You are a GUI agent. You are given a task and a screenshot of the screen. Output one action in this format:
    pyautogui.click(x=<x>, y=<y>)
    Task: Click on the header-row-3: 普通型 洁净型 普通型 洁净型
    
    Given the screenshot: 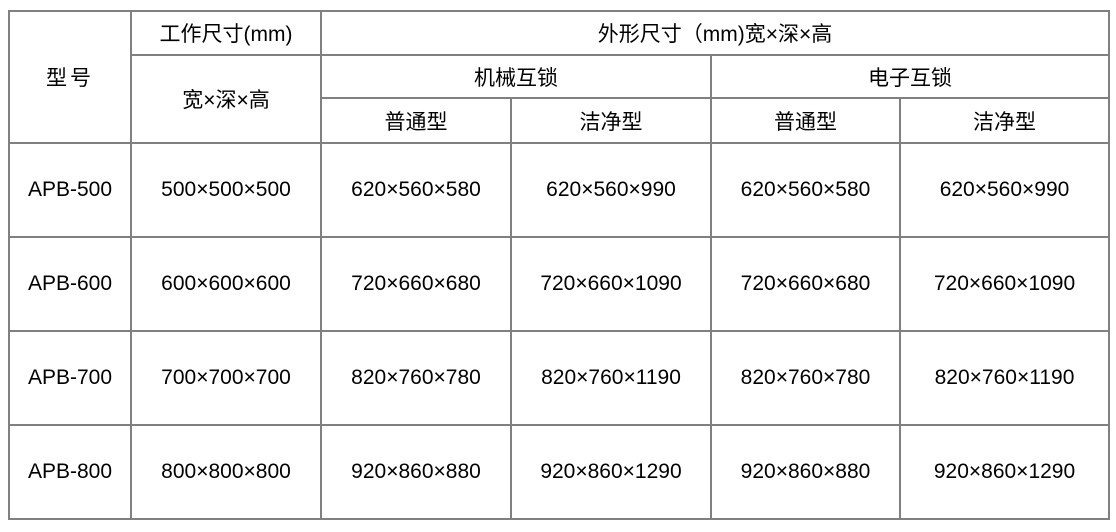 What is the action you would take?
    pyautogui.click(x=560, y=120)
    